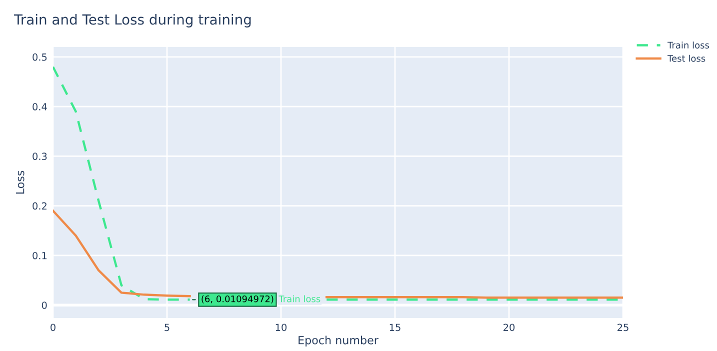 The height and width of the screenshot is (351, 717). What do you see at coordinates (39, 106) in the screenshot?
I see `y-tick-label: 0.4` at bounding box center [39, 106].